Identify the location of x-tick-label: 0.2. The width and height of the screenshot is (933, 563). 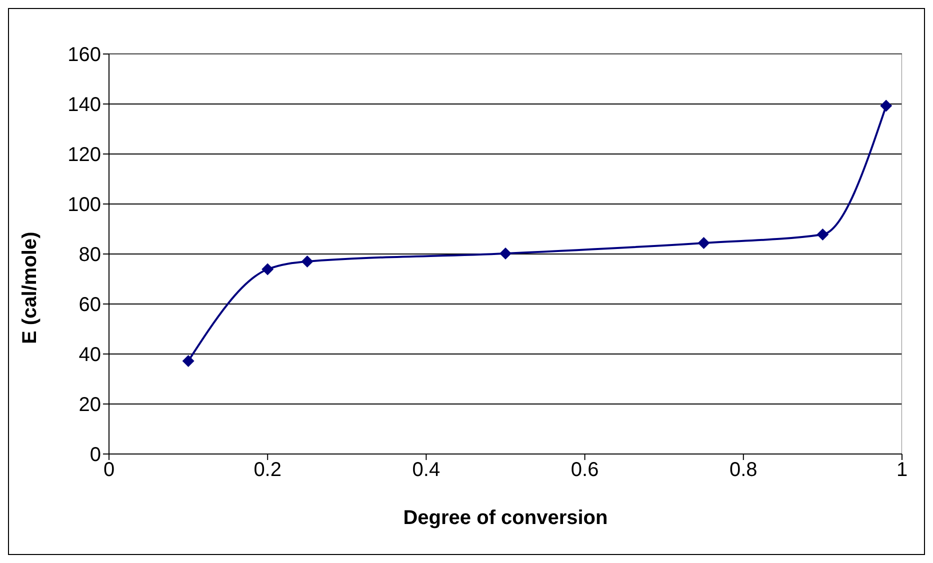
(268, 470).